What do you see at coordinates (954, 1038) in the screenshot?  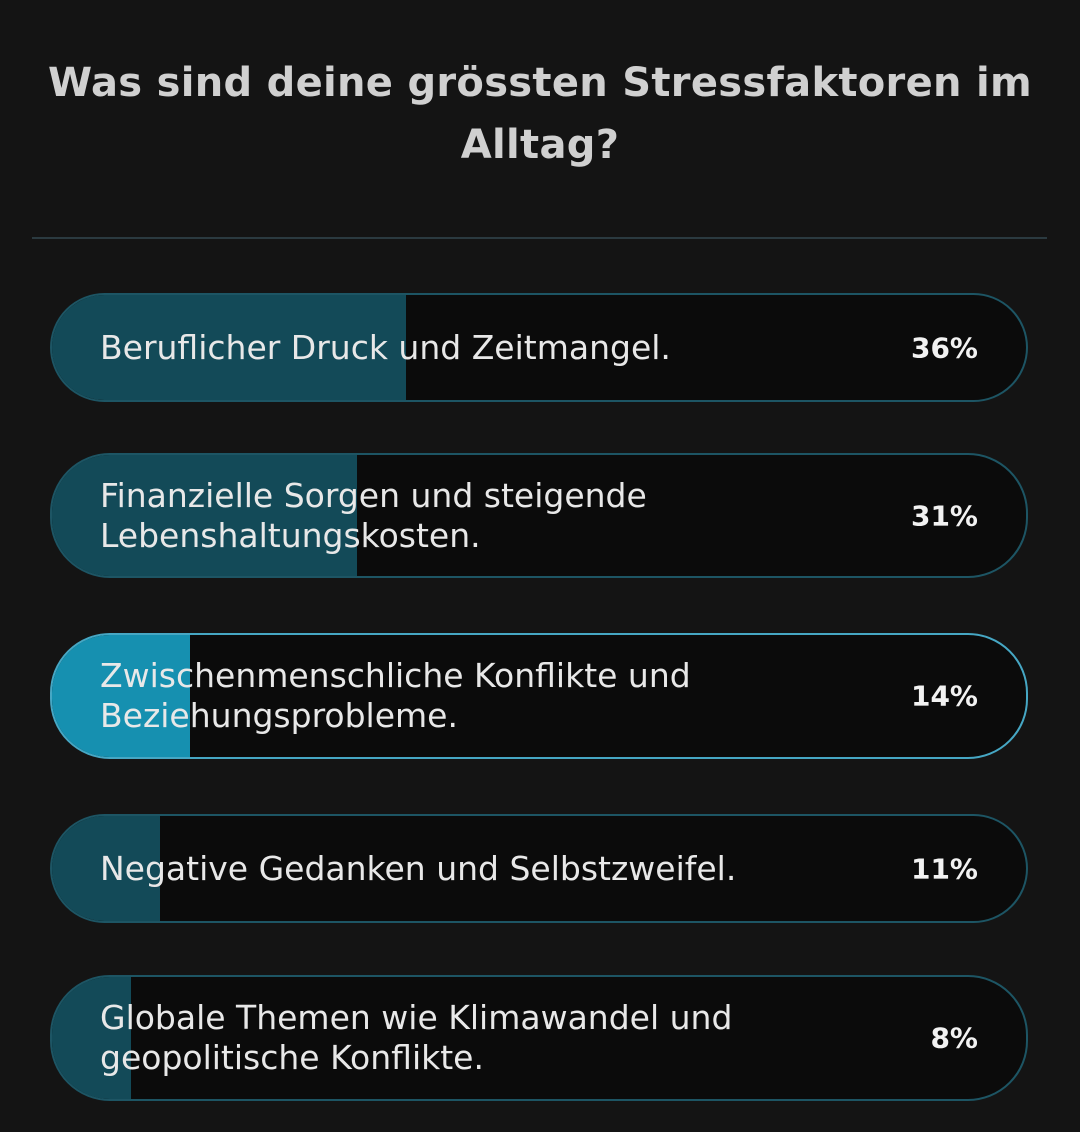 I see `option-percent: 8%` at bounding box center [954, 1038].